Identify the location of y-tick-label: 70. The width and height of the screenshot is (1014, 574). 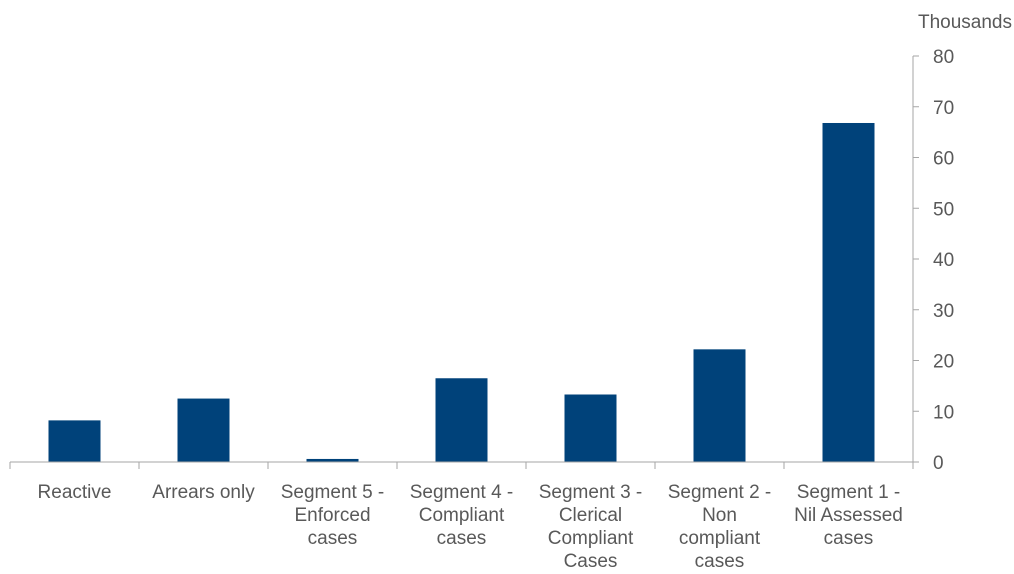
(943, 108).